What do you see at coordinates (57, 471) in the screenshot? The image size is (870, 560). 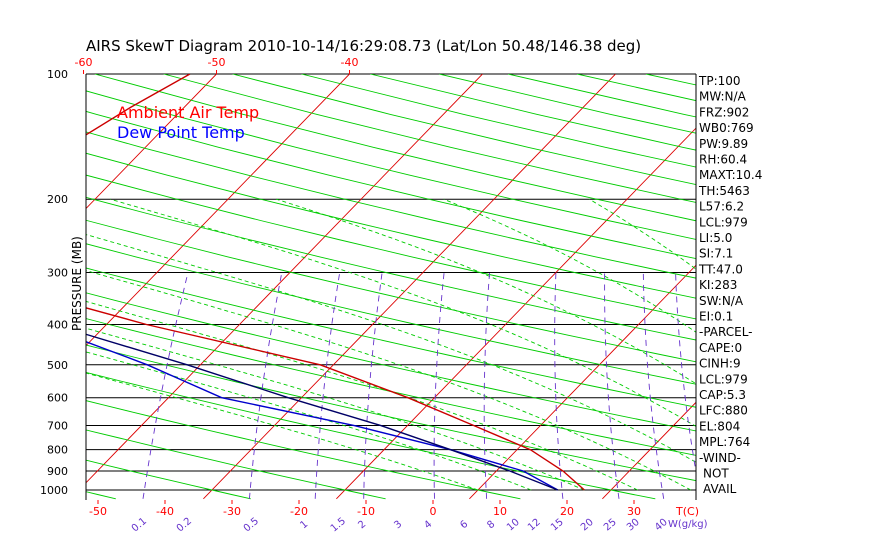 I see `pressure-tick-900: 900` at bounding box center [57, 471].